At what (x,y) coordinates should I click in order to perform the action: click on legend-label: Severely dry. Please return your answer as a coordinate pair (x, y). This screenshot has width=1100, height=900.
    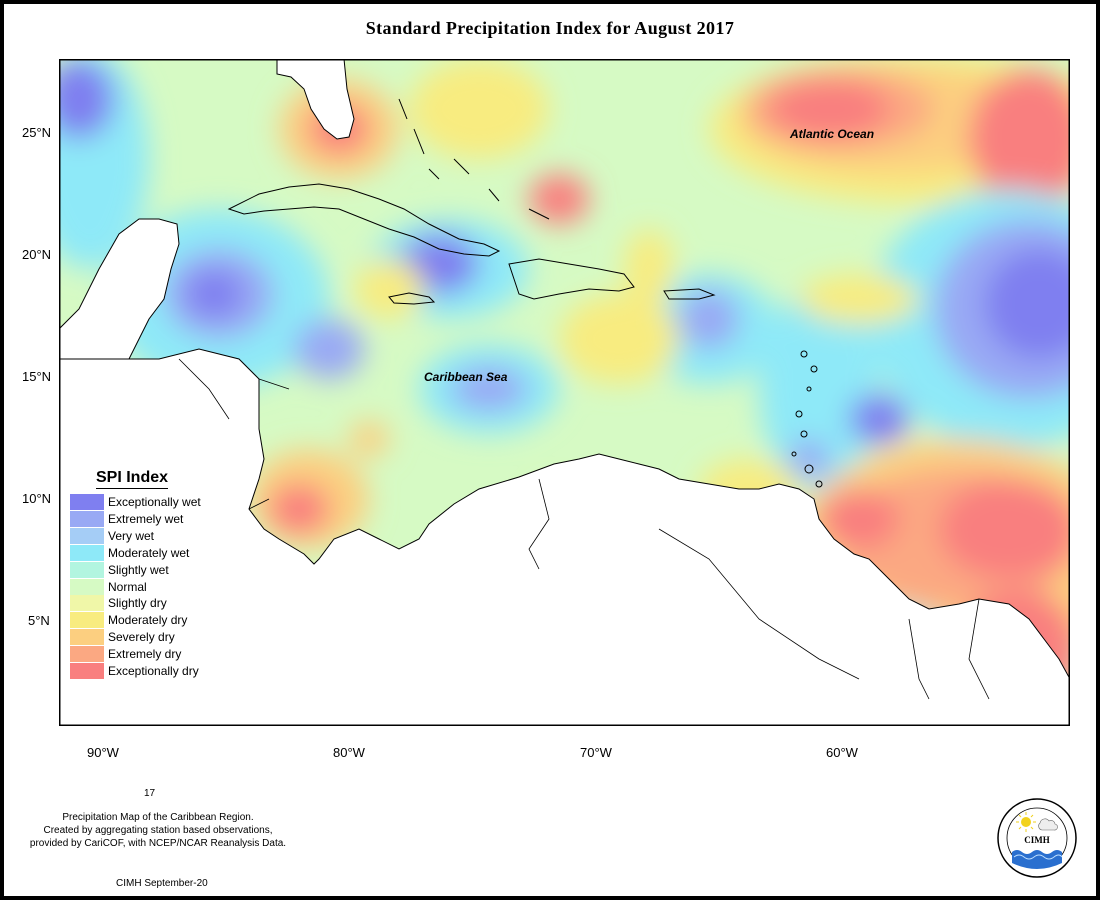
    Looking at the image, I should click on (141, 637).